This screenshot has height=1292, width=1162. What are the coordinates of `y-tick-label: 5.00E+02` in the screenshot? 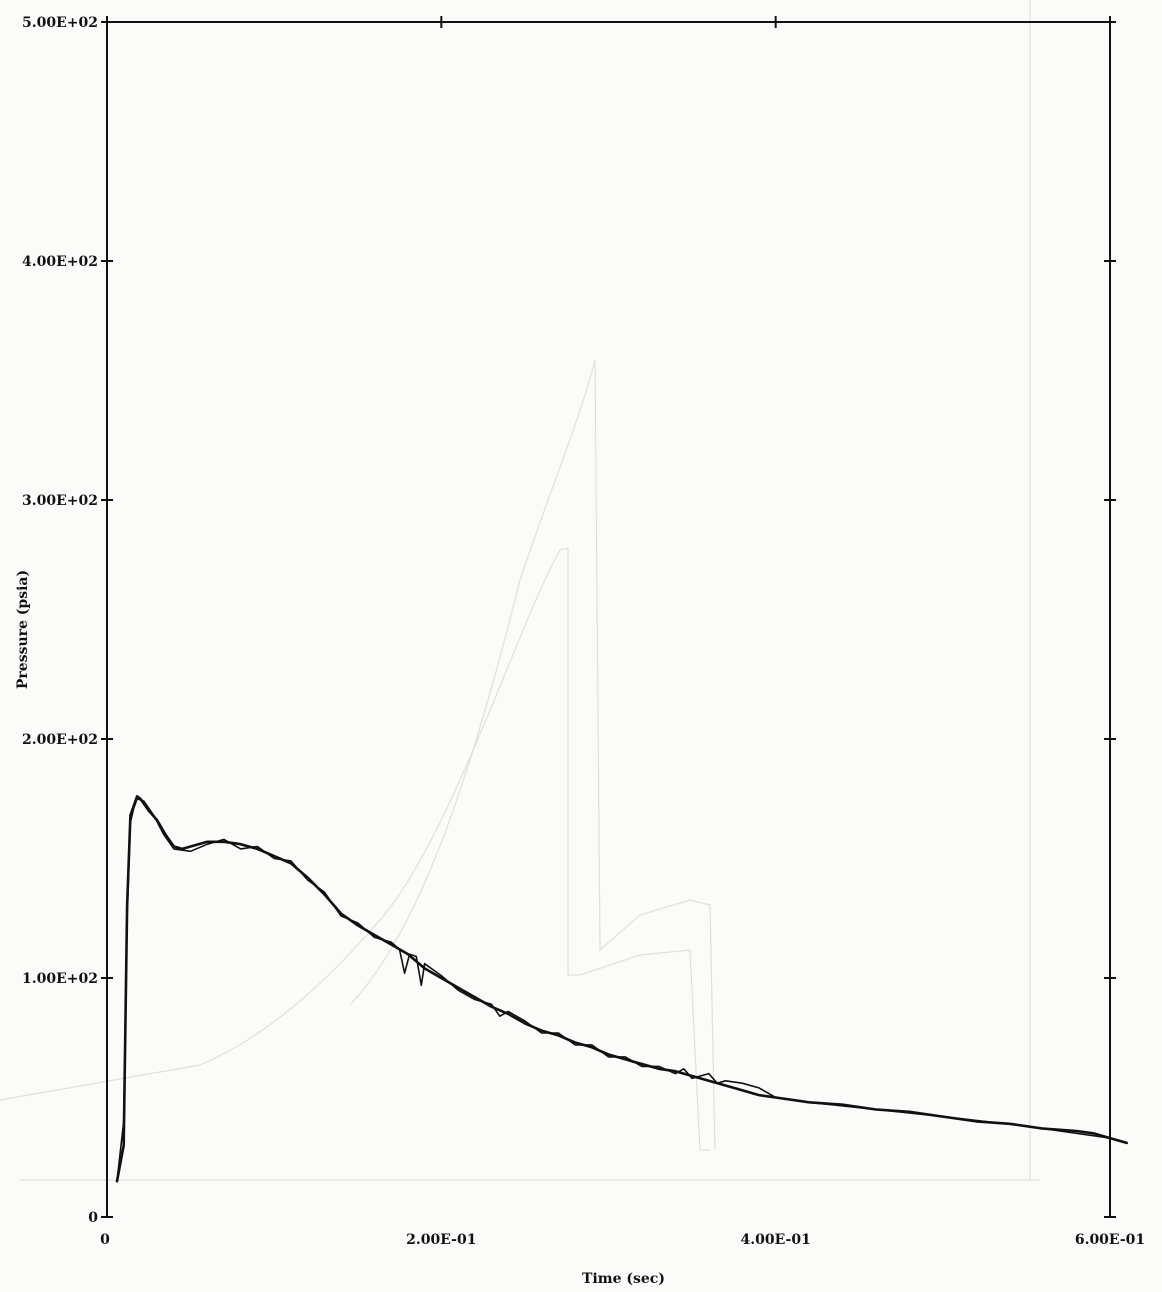 It's located at (60, 23).